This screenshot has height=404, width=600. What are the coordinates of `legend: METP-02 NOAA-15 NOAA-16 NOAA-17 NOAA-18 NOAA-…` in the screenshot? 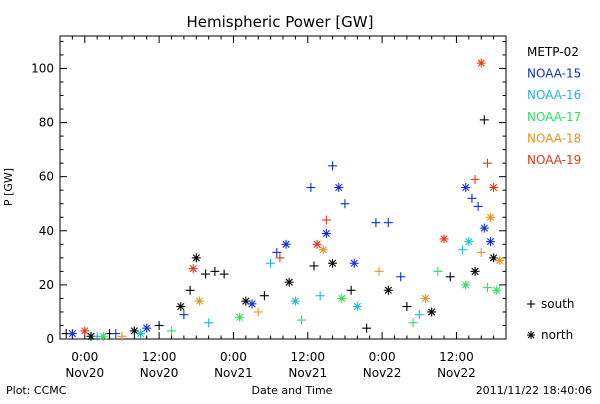 It's located at (554, 106).